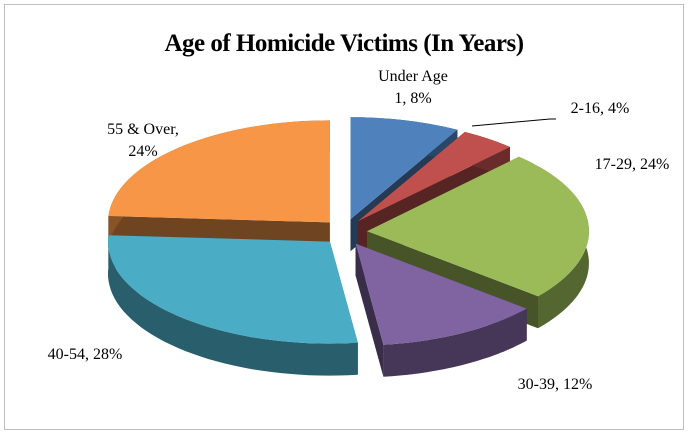 This screenshot has height=434, width=688. Describe the element at coordinates (421, 98) in the screenshot. I see `value-label: 8%` at that location.